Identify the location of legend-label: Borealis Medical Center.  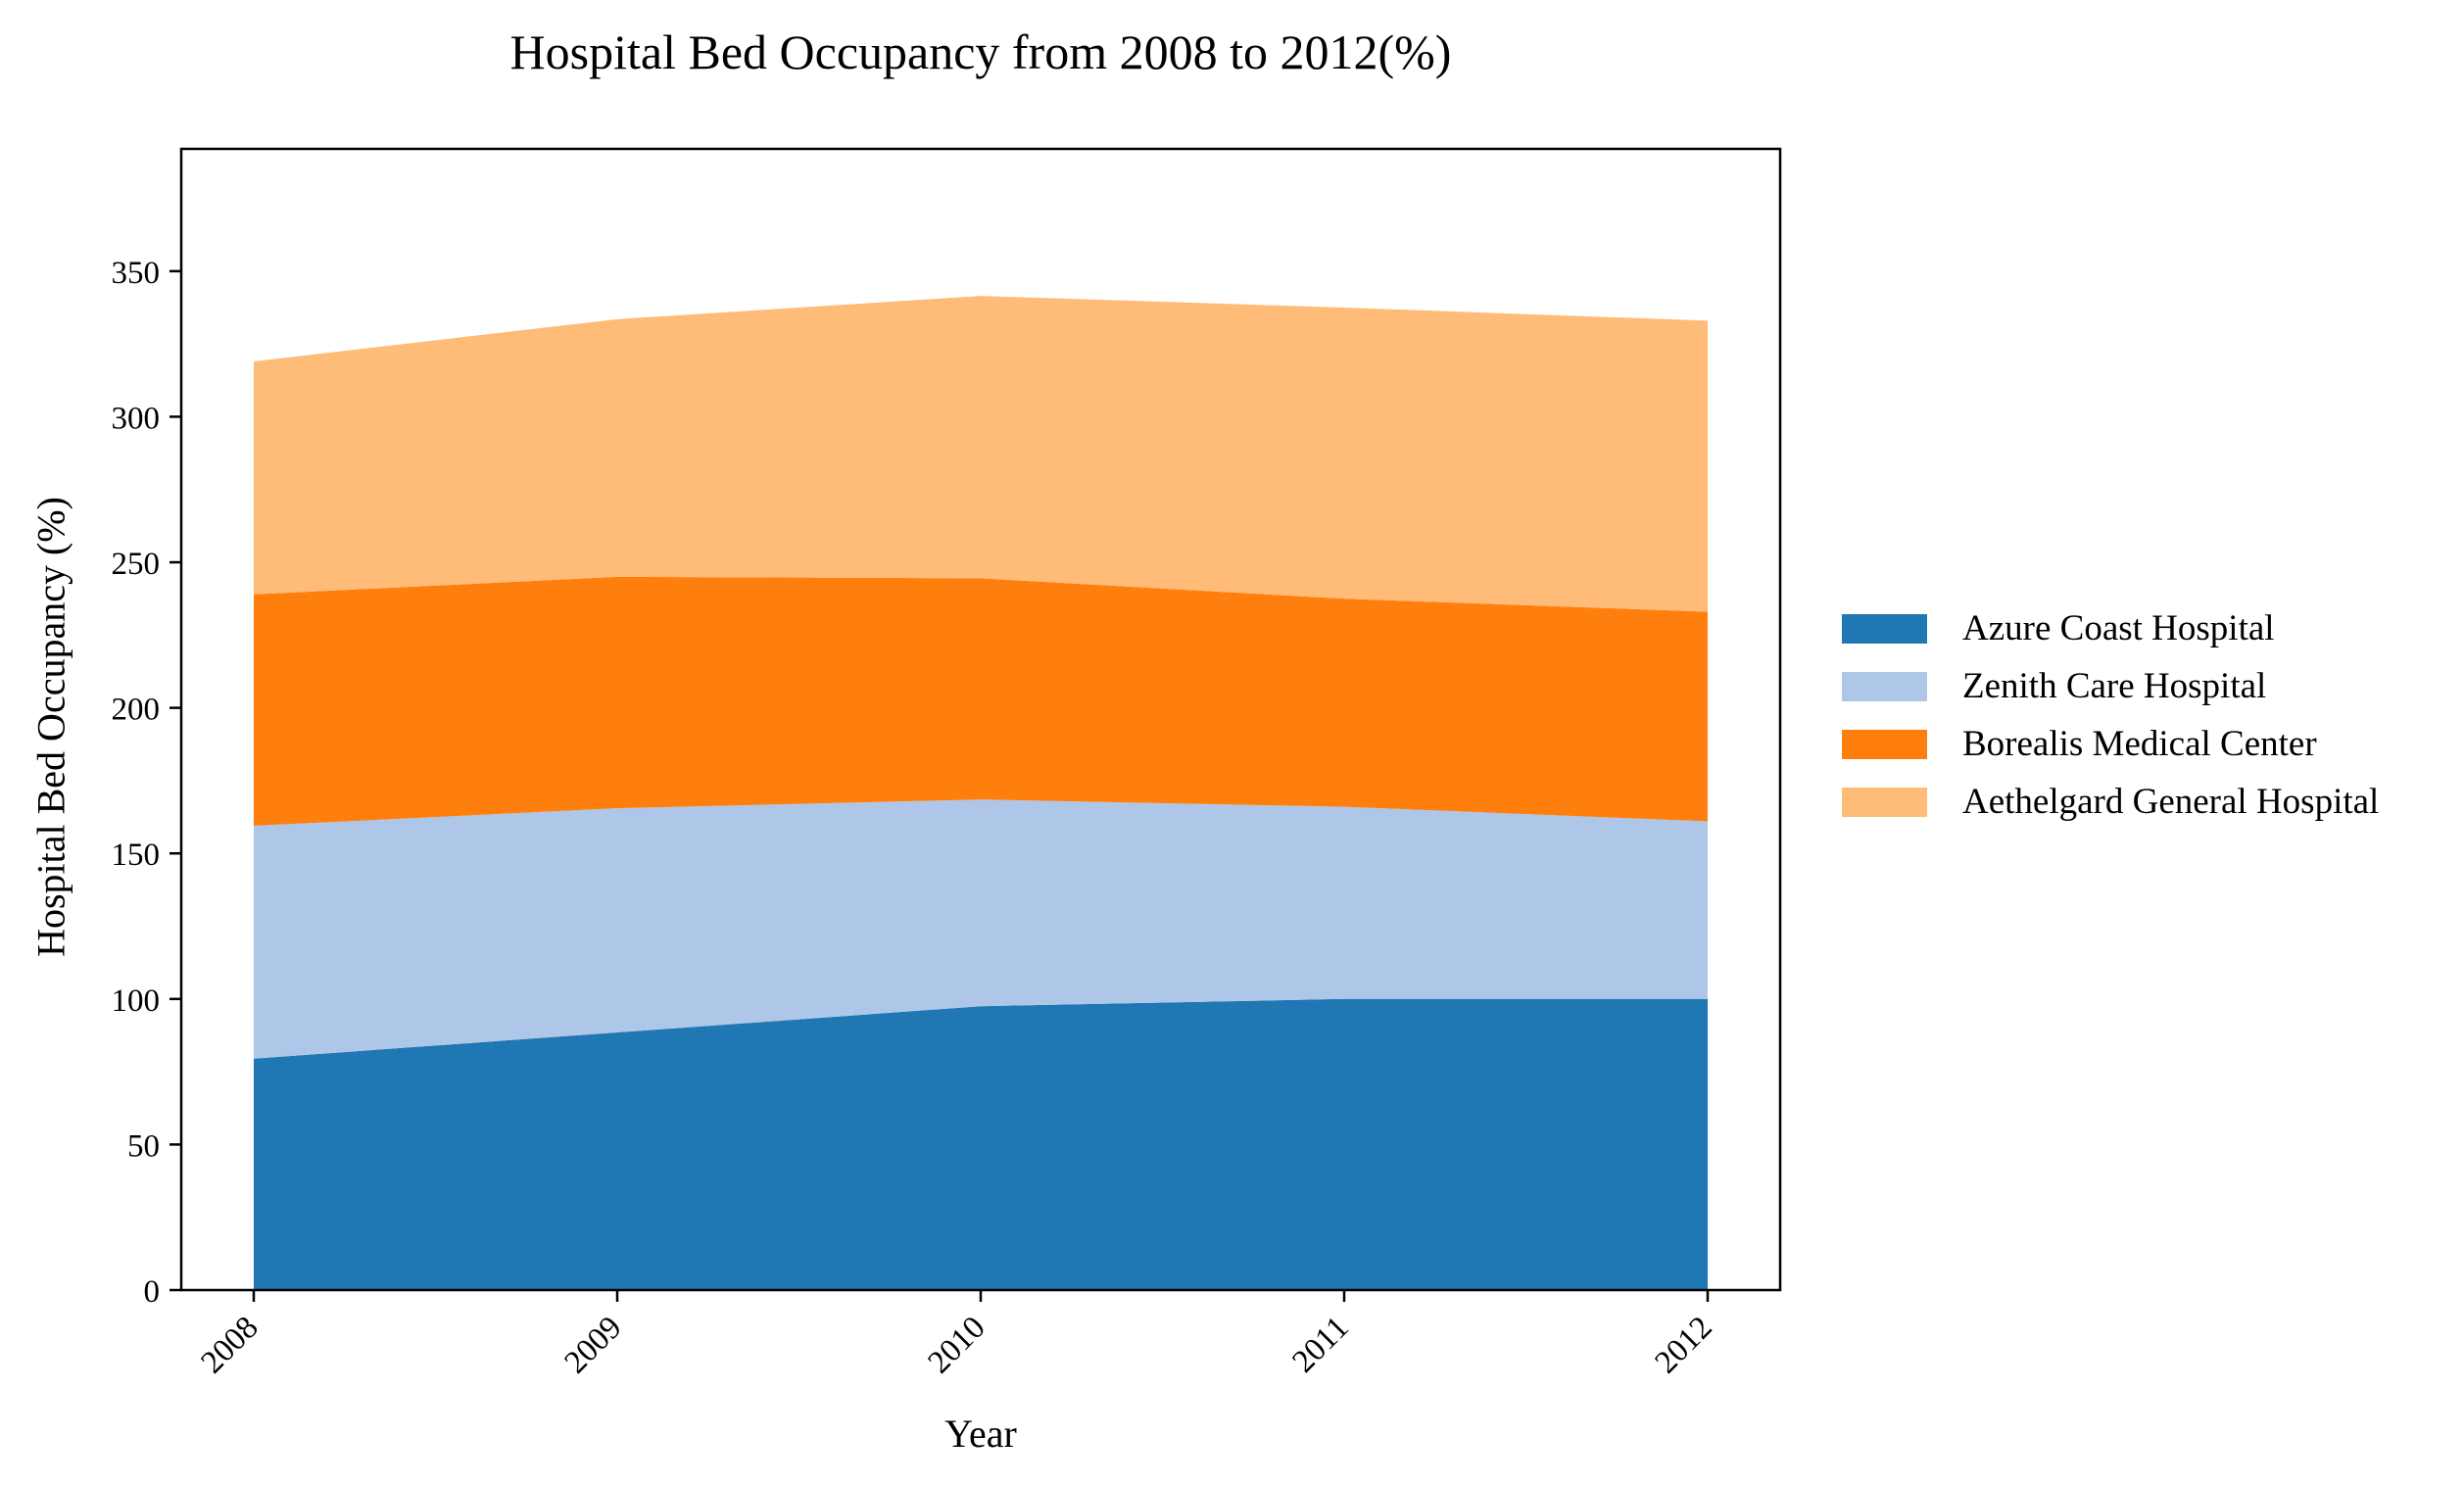
(2140, 744).